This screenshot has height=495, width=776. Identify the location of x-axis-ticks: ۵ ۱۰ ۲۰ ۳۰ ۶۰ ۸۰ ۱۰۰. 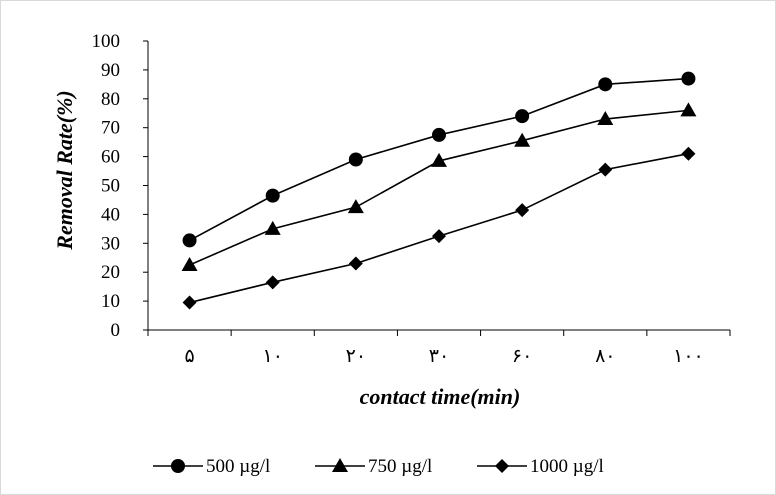
(439, 348).